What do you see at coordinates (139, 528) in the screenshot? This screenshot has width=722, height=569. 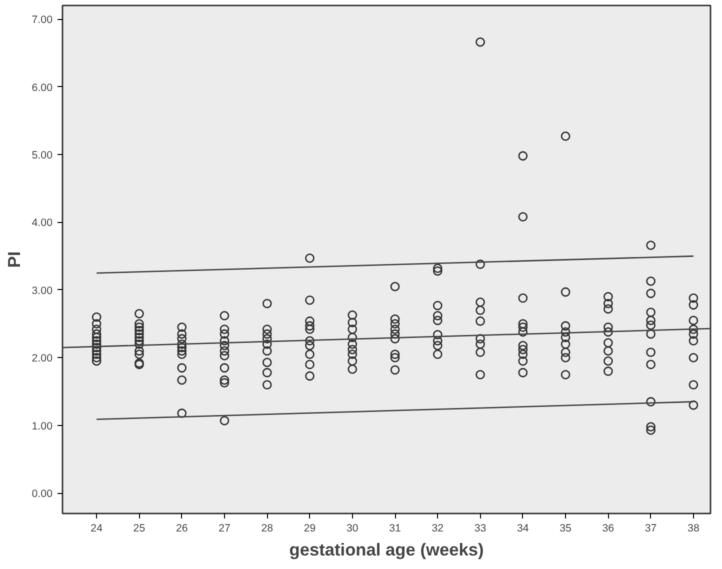 I see `x-tick-label: 25` at bounding box center [139, 528].